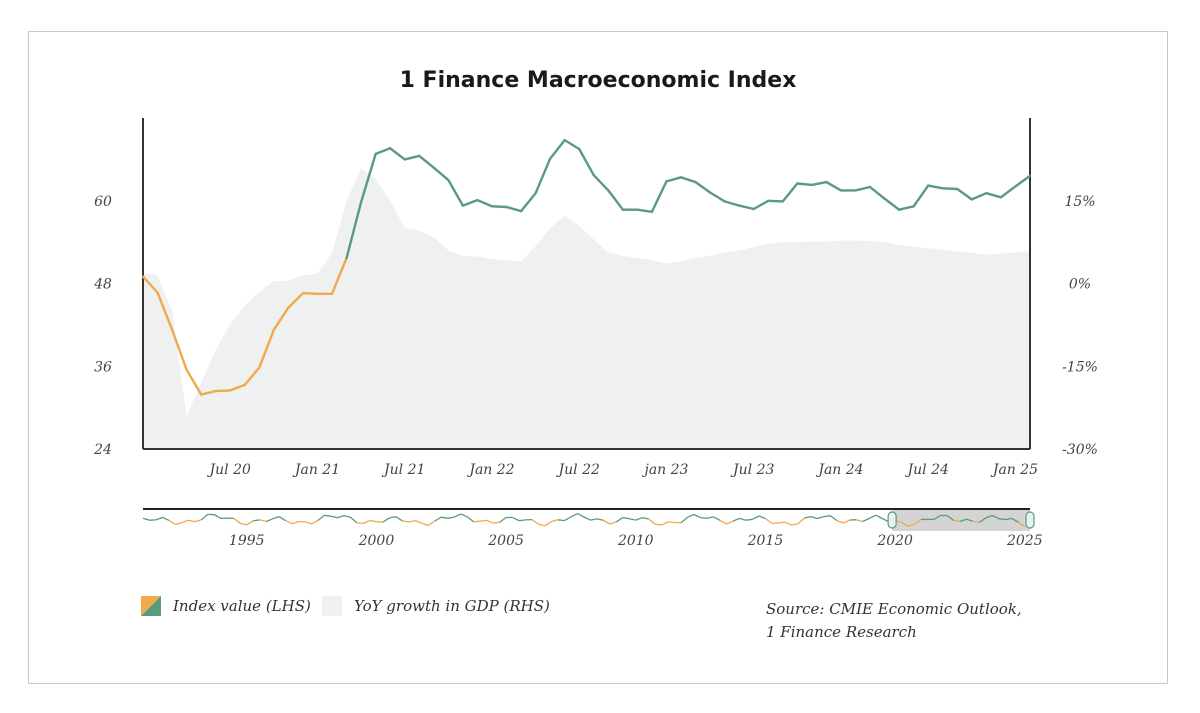 The width and height of the screenshot is (1200, 713). Describe the element at coordinates (452, 606) in the screenshot. I see `legend-label-gdp: YoY growth in GDP (RHS)` at that location.